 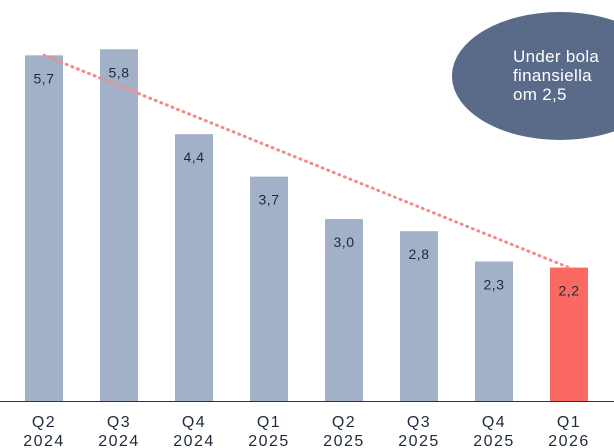 I want to click on value-label-6: 2,8, so click(x=419, y=254).